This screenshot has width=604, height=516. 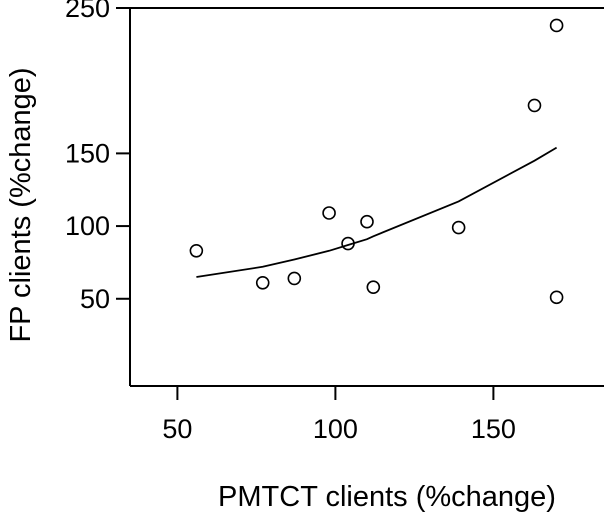 I want to click on y-tick-label-100: 100, so click(x=87, y=226).